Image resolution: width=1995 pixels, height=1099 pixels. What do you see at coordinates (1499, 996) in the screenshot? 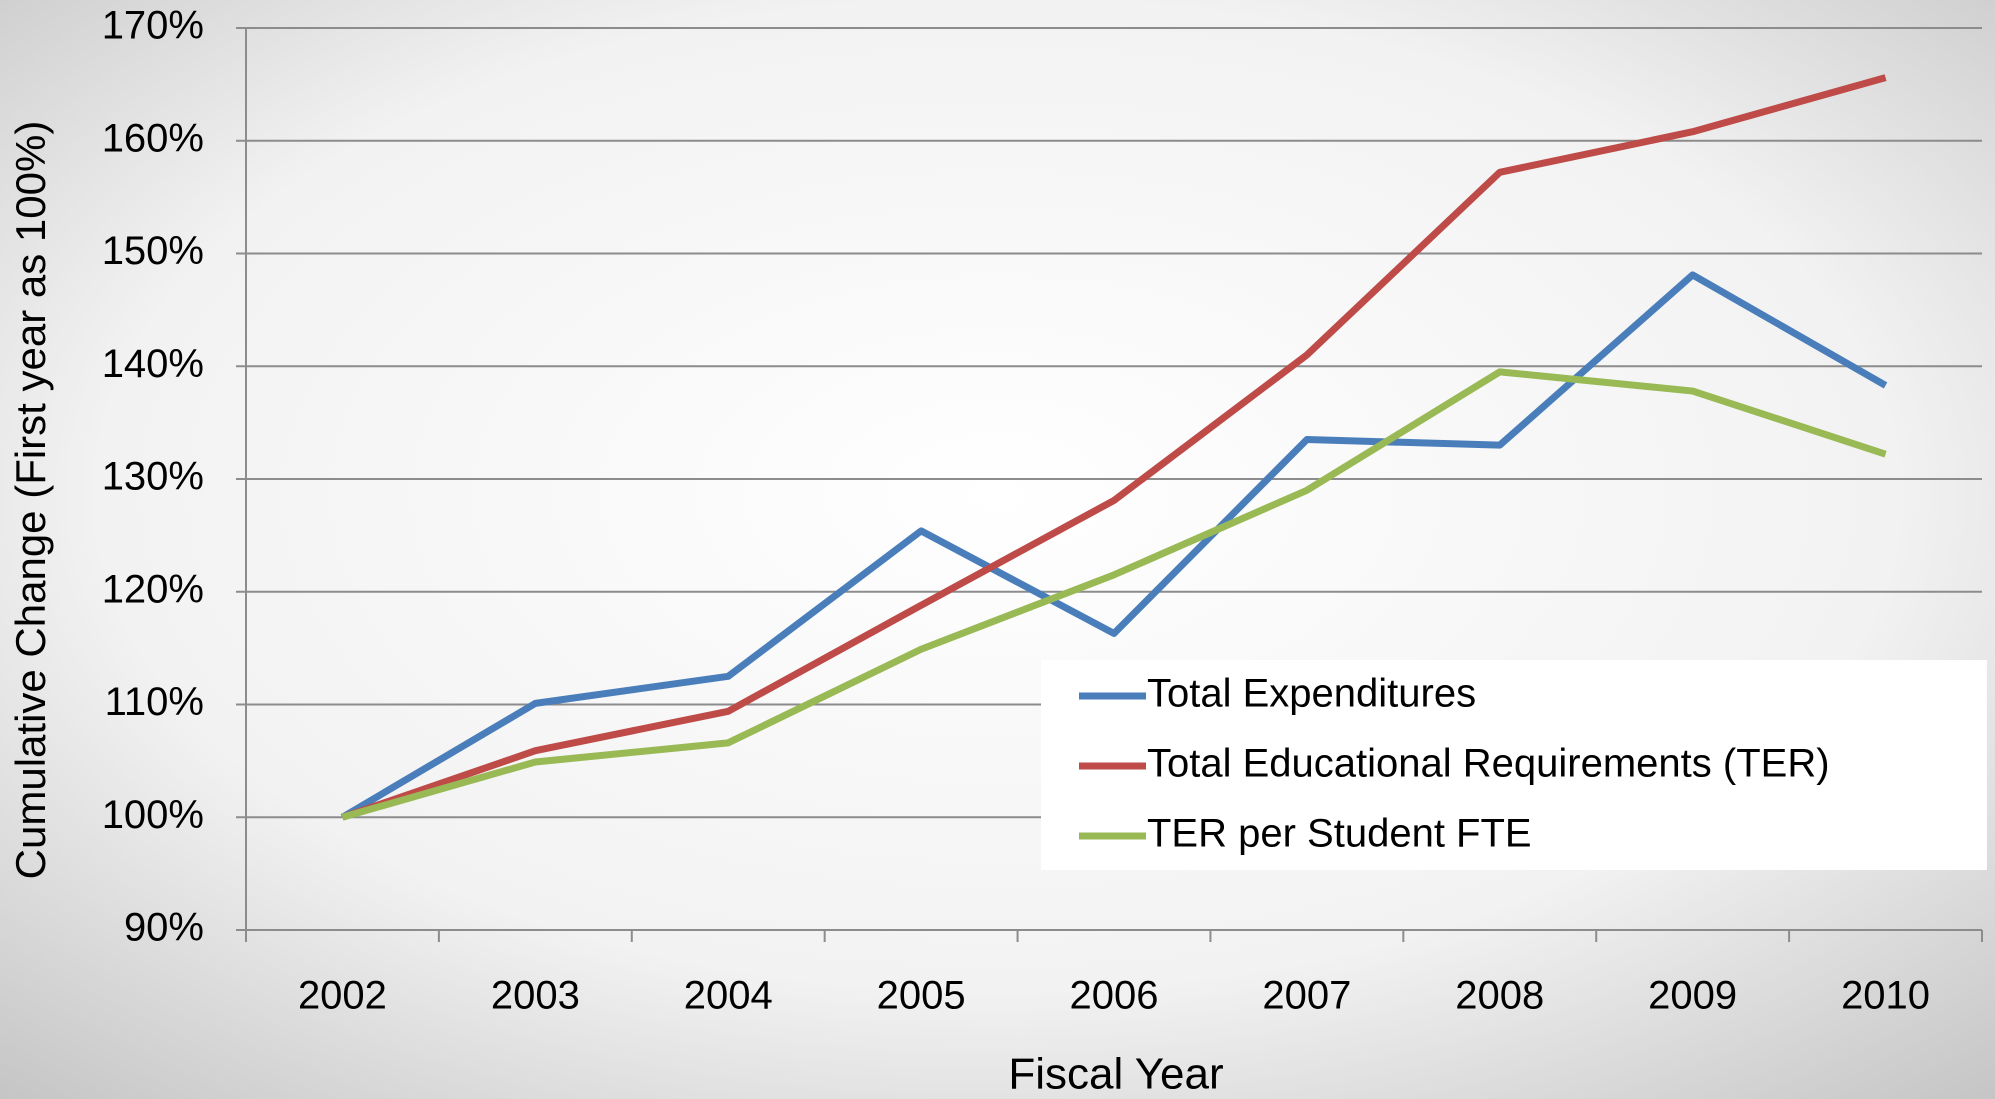
I see `x-tick-label: 2008` at bounding box center [1499, 996].